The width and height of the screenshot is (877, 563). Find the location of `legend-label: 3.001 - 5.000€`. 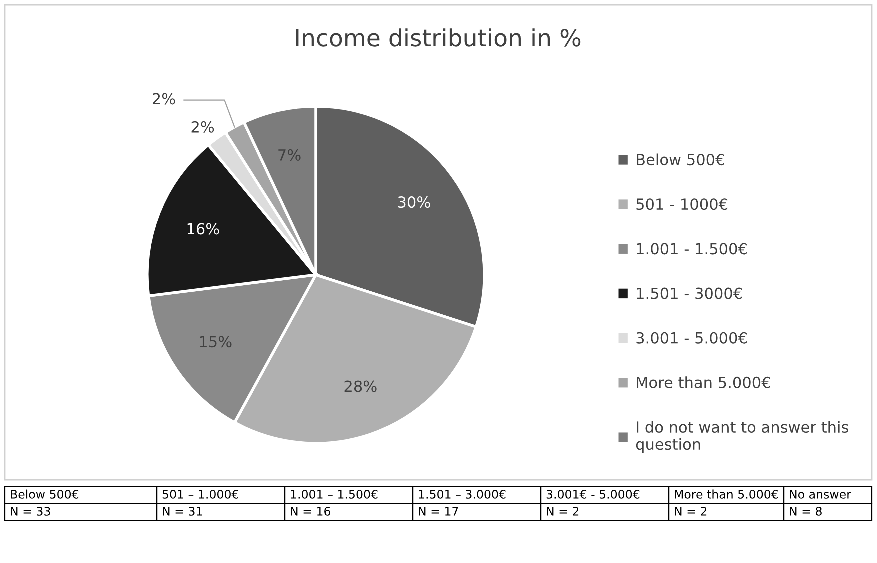

legend-label: 3.001 - 5.000€ is located at coordinates (691, 338).